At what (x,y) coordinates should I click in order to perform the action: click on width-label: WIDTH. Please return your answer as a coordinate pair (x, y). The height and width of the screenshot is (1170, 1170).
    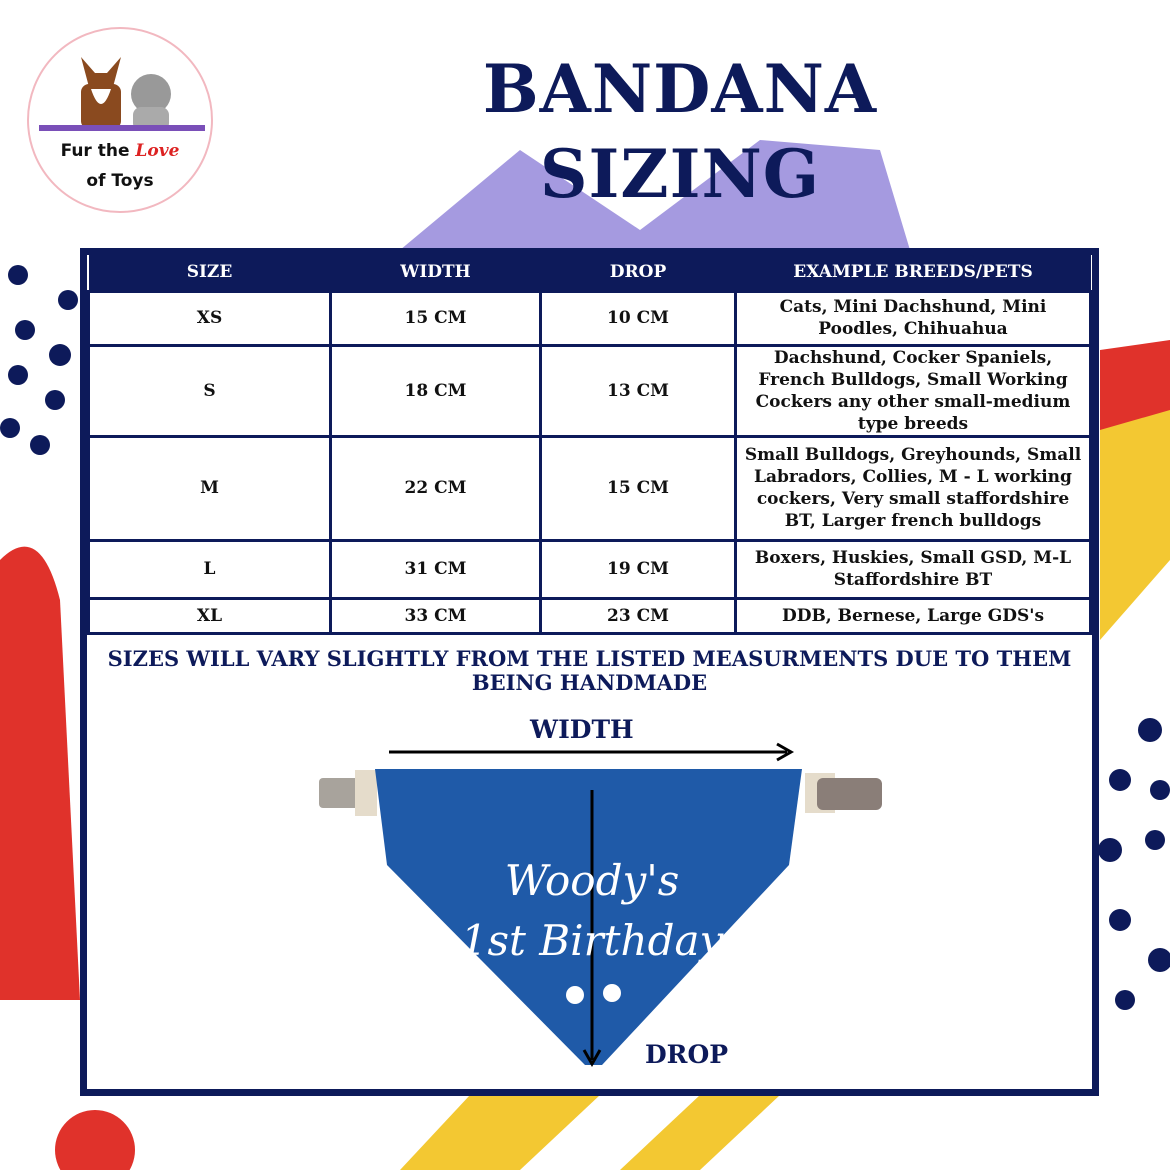
    Looking at the image, I should click on (582, 729).